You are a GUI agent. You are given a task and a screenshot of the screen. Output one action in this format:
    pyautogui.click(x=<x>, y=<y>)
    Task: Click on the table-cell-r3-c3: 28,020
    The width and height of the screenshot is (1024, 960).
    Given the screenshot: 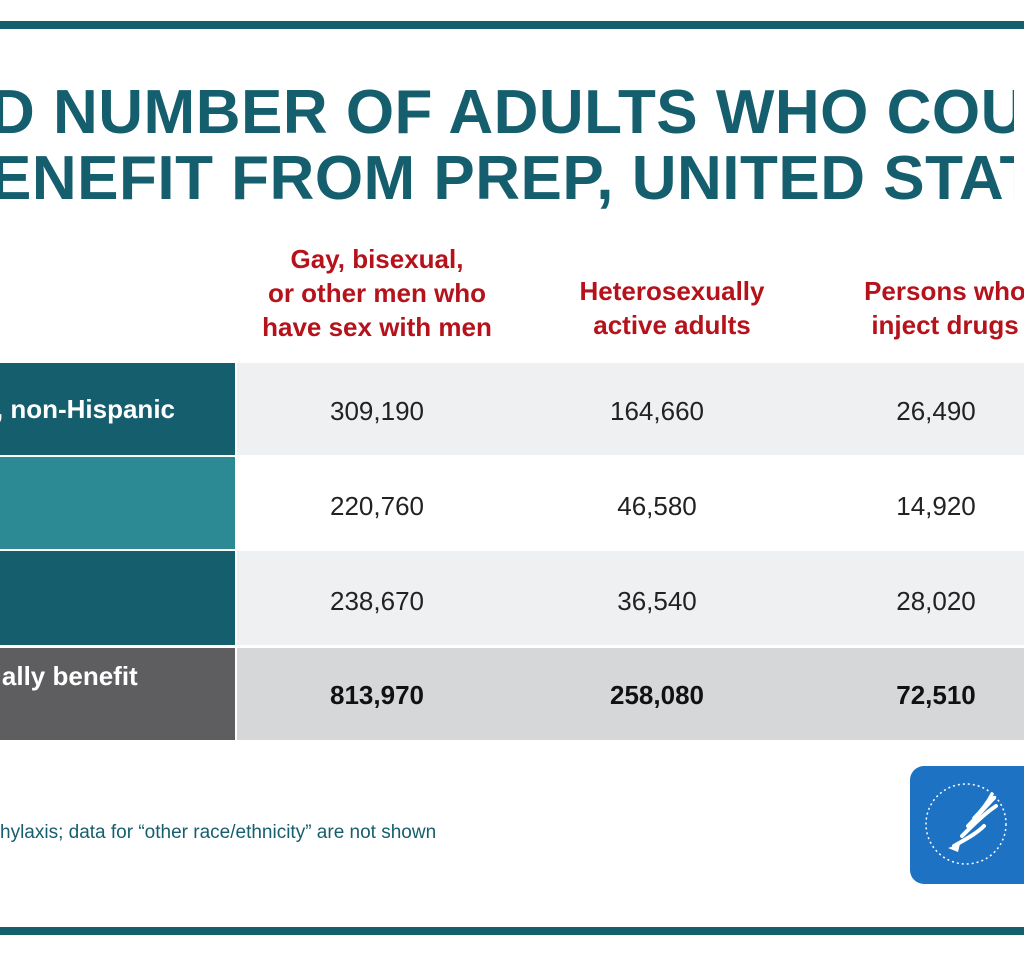 What is the action you would take?
    pyautogui.click(x=936, y=601)
    